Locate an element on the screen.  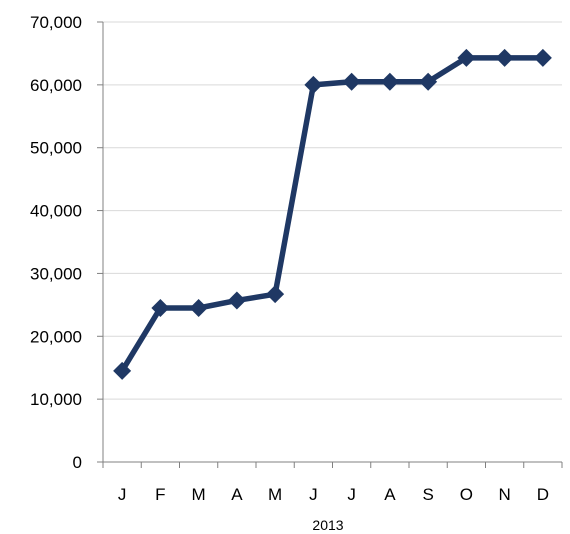
y-tick-label: 20,000 is located at coordinates (56, 336).